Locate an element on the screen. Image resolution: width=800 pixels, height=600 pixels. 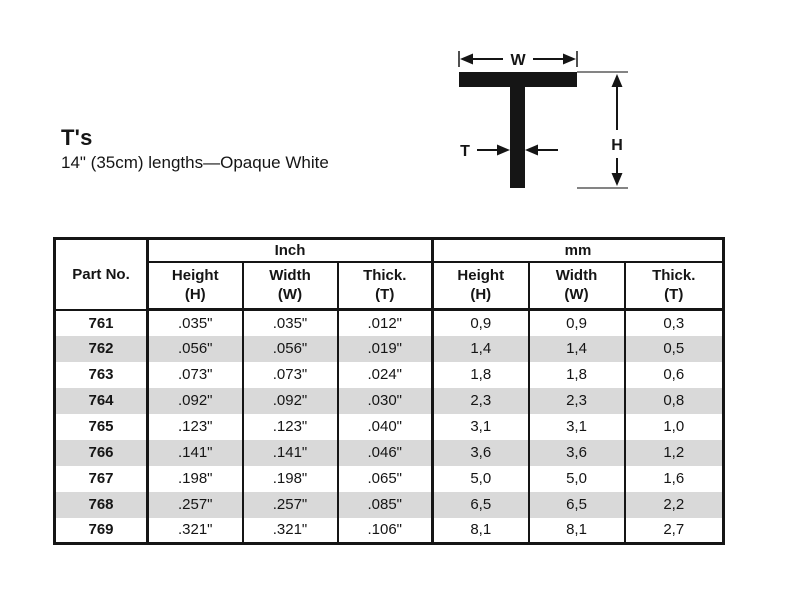
mm-width-cell: 1,4 is located at coordinates (576, 348).